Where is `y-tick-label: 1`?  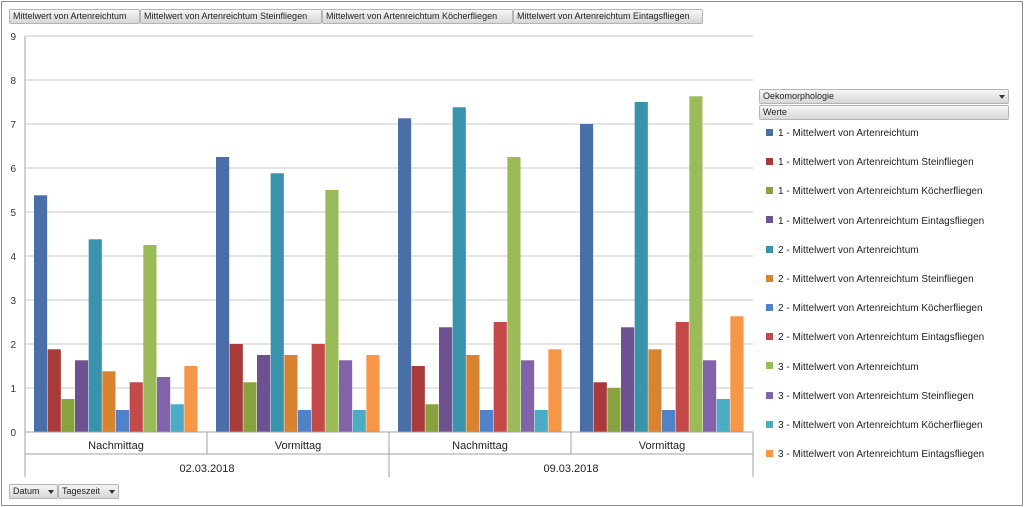
y-tick-label: 1 is located at coordinates (13, 389).